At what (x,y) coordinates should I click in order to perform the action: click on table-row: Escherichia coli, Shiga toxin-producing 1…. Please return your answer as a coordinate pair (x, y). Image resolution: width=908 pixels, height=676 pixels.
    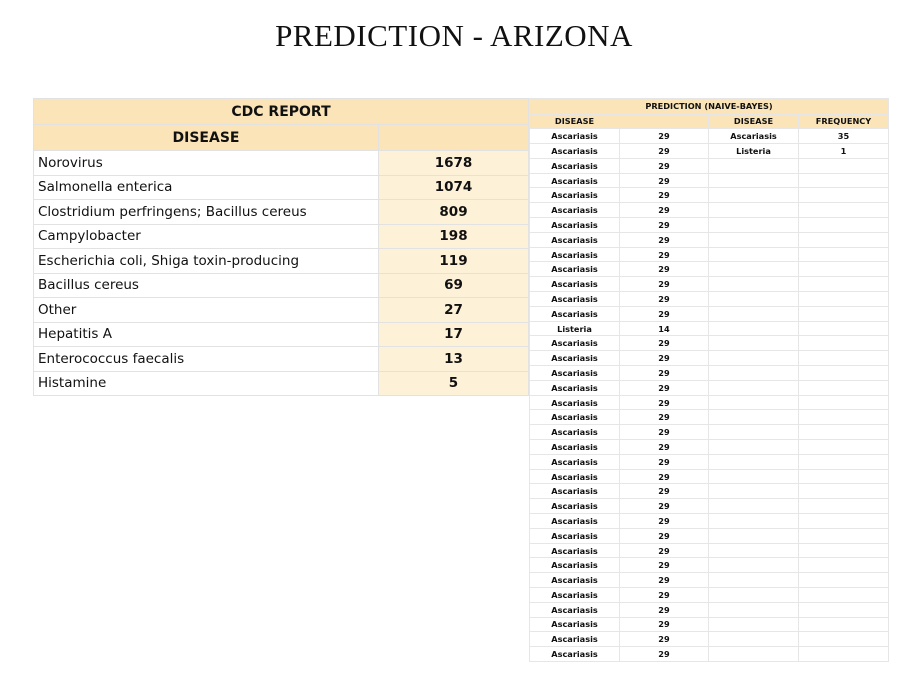
    Looking at the image, I should click on (281, 261).